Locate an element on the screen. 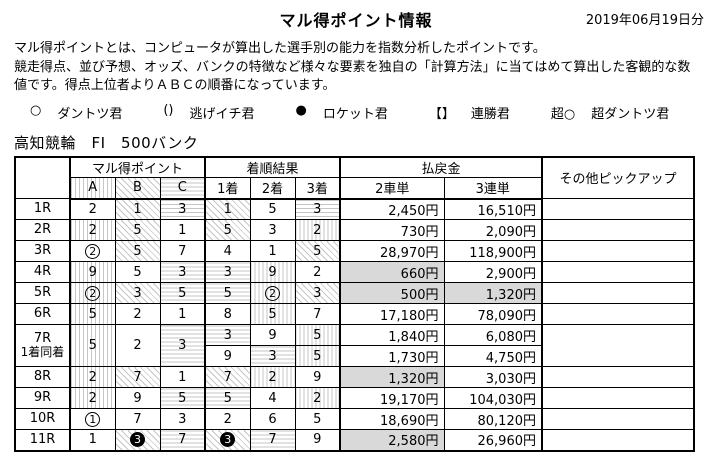  race-row: 8R 2 7 1 7 2 9 1,320円 3,030円 is located at coordinates (354, 377).